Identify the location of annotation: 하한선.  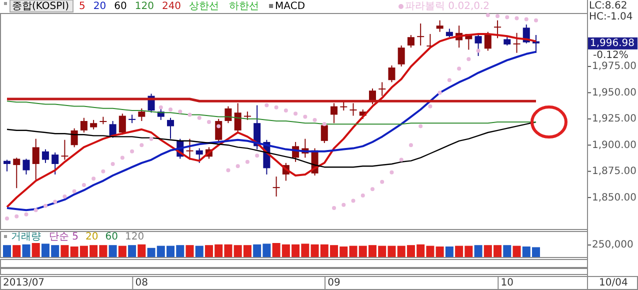
(244, 6).